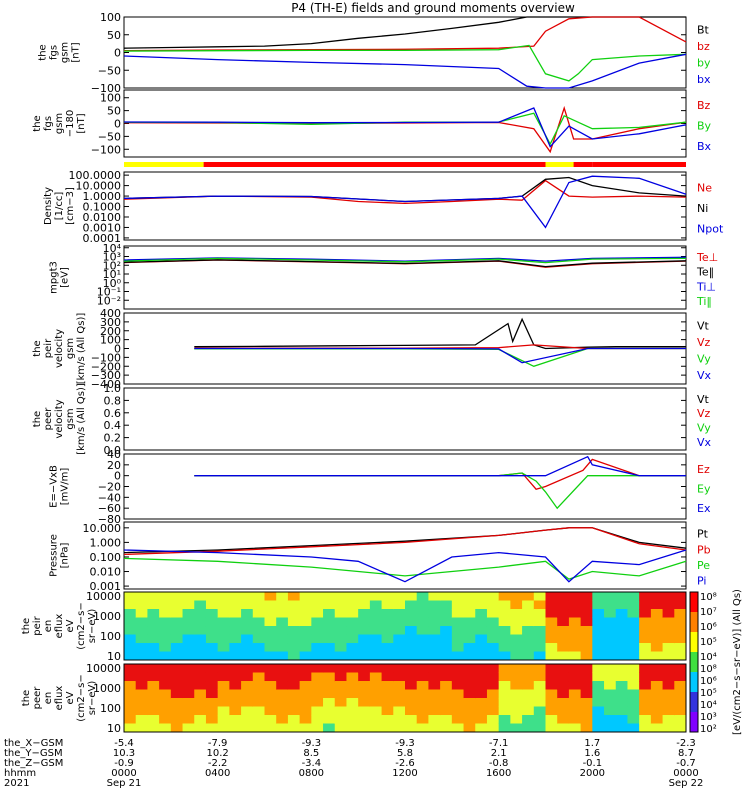 The width and height of the screenshot is (750, 800). I want to click on y-tick-label: 20, so click(114, 465).